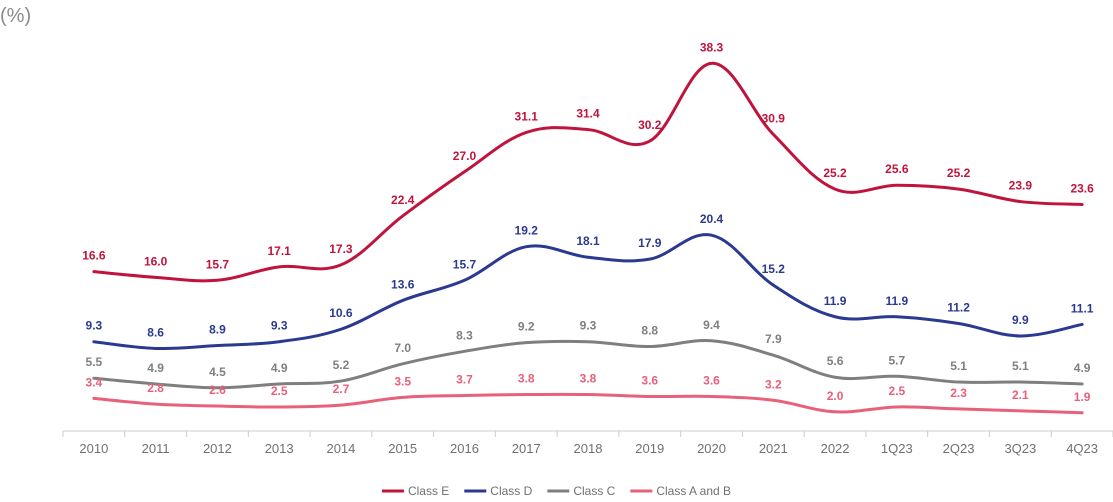 Image resolution: width=1113 pixels, height=502 pixels. What do you see at coordinates (464, 379) in the screenshot?
I see `data-label-class-a-and-b: 3.7` at bounding box center [464, 379].